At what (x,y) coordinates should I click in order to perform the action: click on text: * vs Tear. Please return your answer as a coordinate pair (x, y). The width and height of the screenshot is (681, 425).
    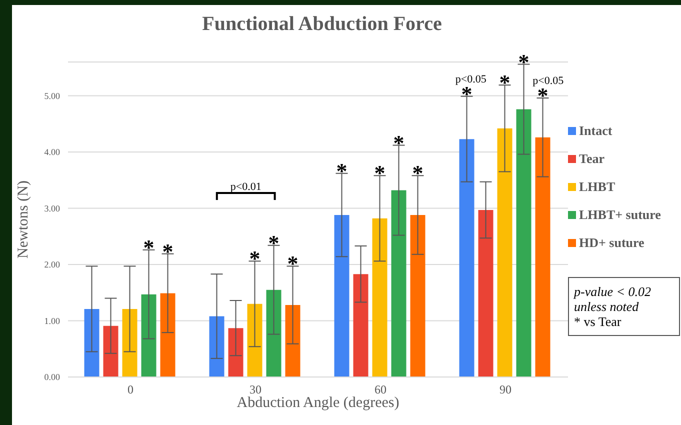
    Looking at the image, I should click on (598, 321).